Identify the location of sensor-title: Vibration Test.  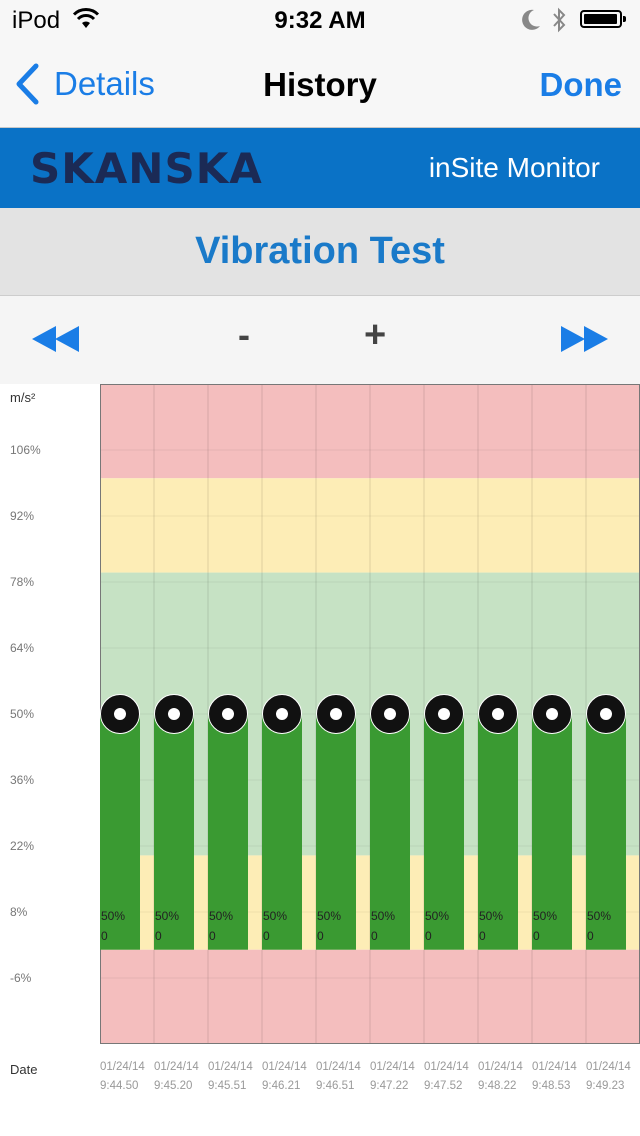
(320, 251).